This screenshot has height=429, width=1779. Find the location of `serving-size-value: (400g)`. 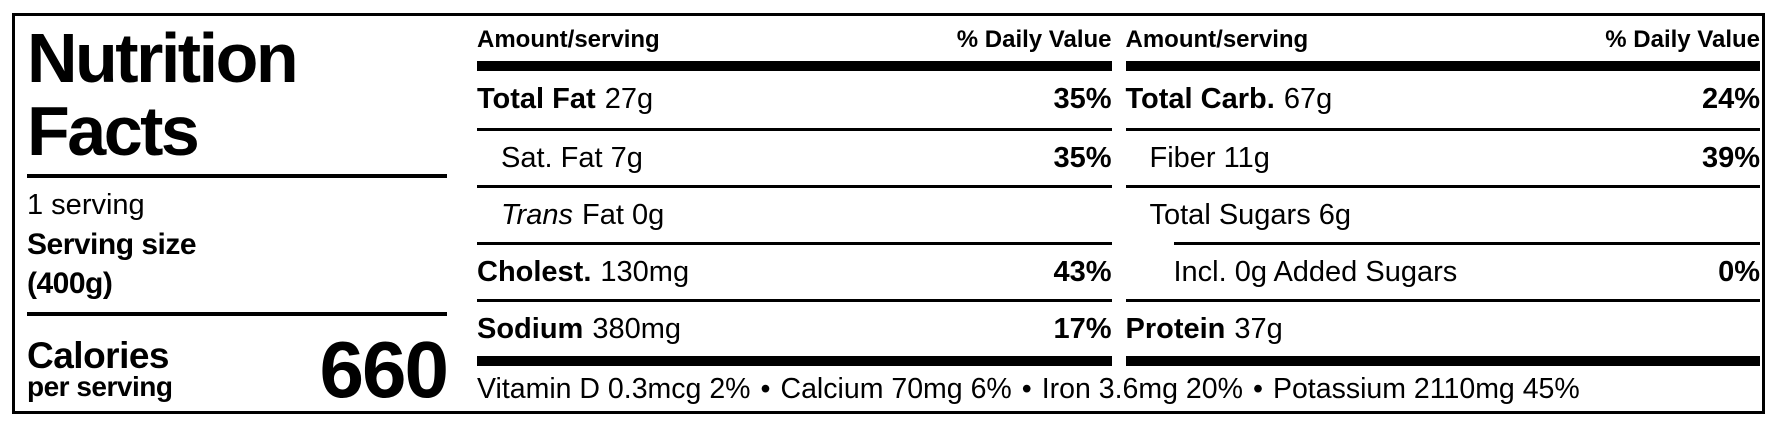

serving-size-value: (400g) is located at coordinates (70, 283).